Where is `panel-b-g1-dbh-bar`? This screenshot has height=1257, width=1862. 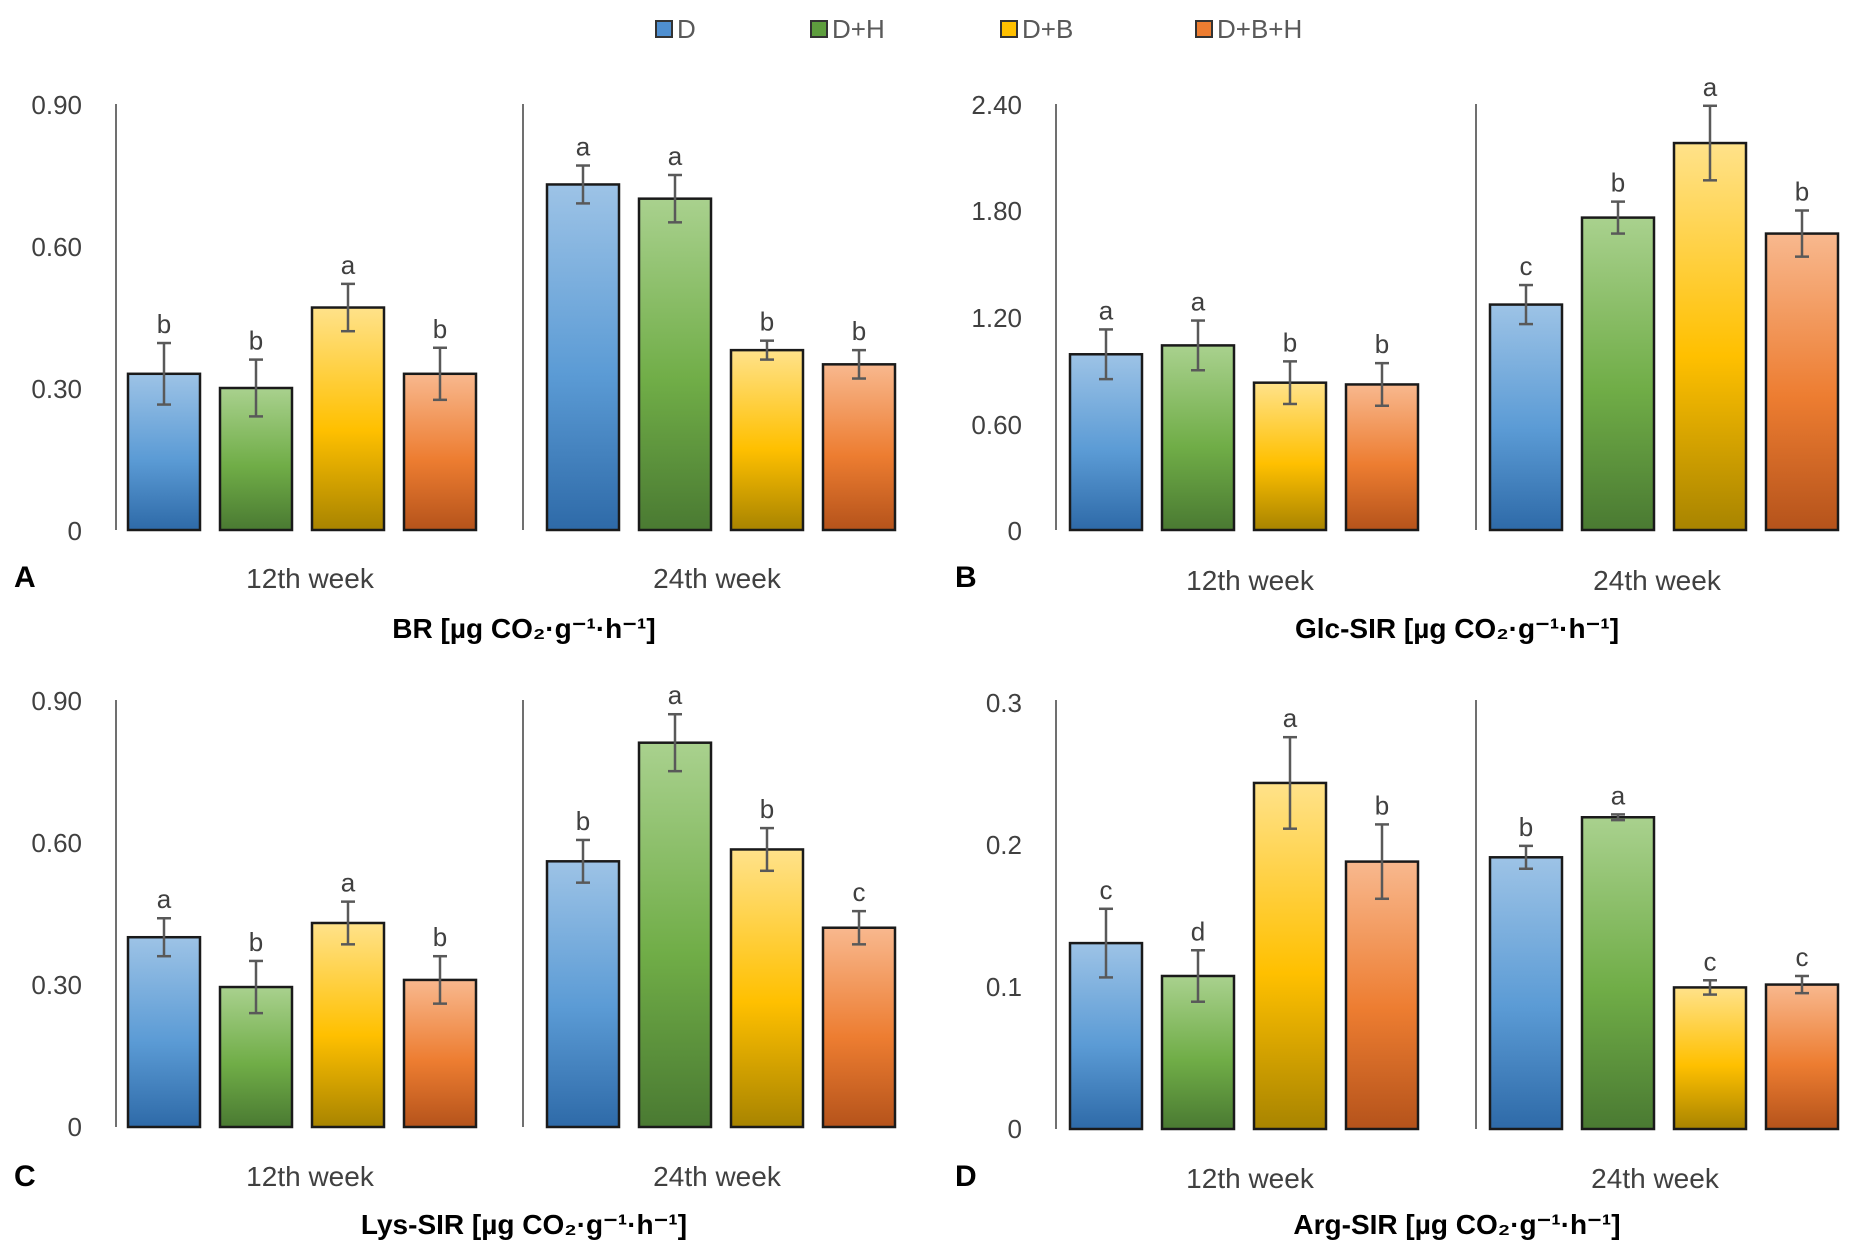
panel-b-g1-dbh-bar is located at coordinates (1802, 382).